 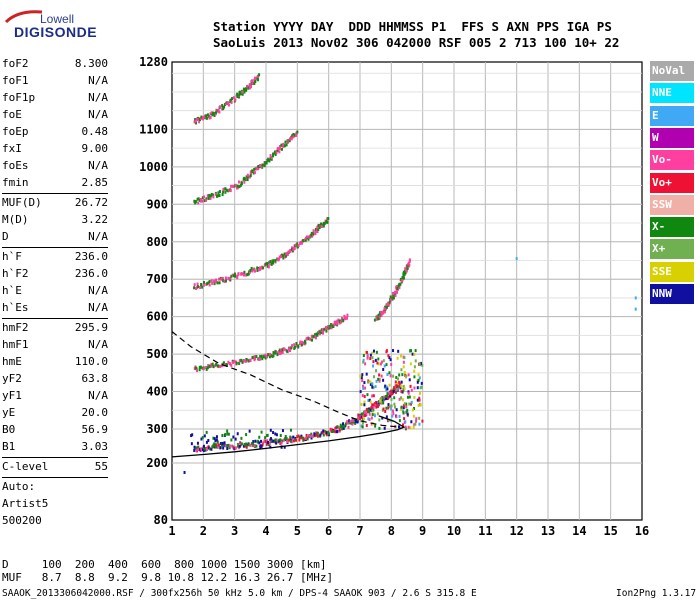 I want to click on param-separator, so click(x=55, y=457).